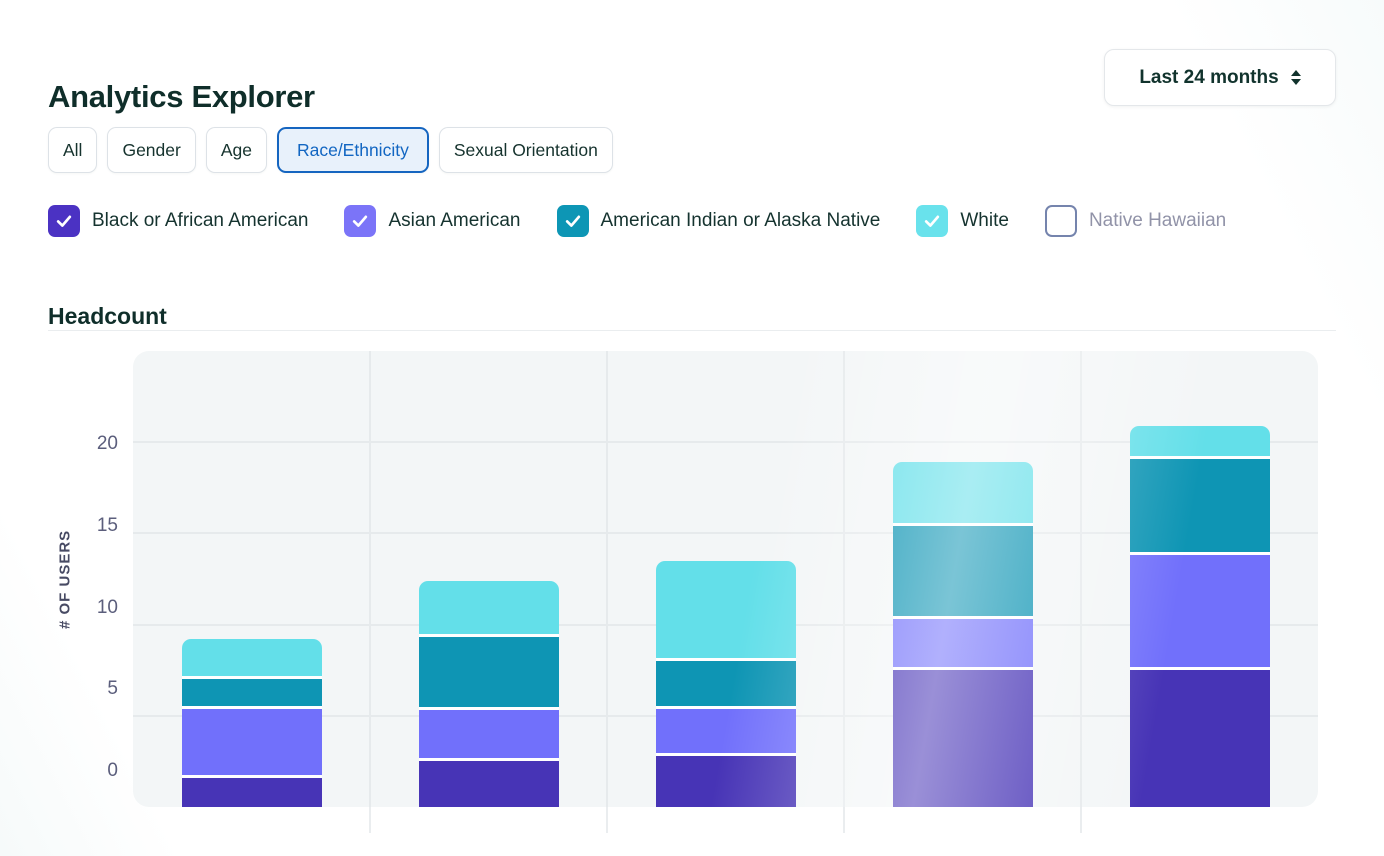  I want to click on filter-white: White, so click(962, 221).